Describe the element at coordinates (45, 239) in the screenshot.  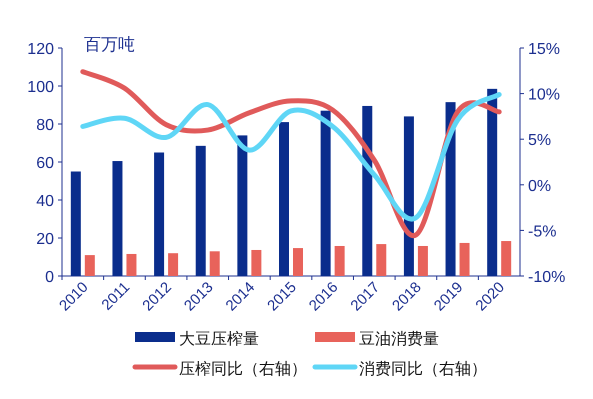
I see `y-tick-label: 20` at that location.